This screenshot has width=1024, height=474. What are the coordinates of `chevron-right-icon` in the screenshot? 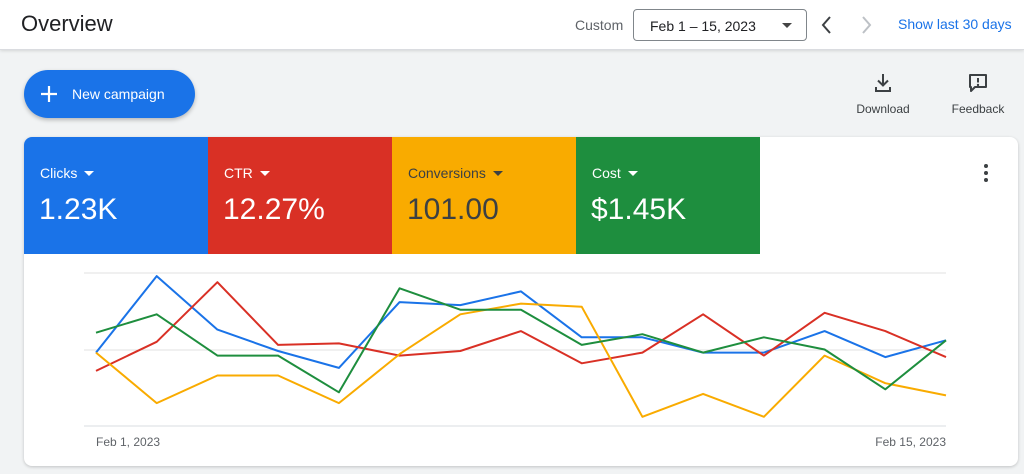 It's located at (867, 25).